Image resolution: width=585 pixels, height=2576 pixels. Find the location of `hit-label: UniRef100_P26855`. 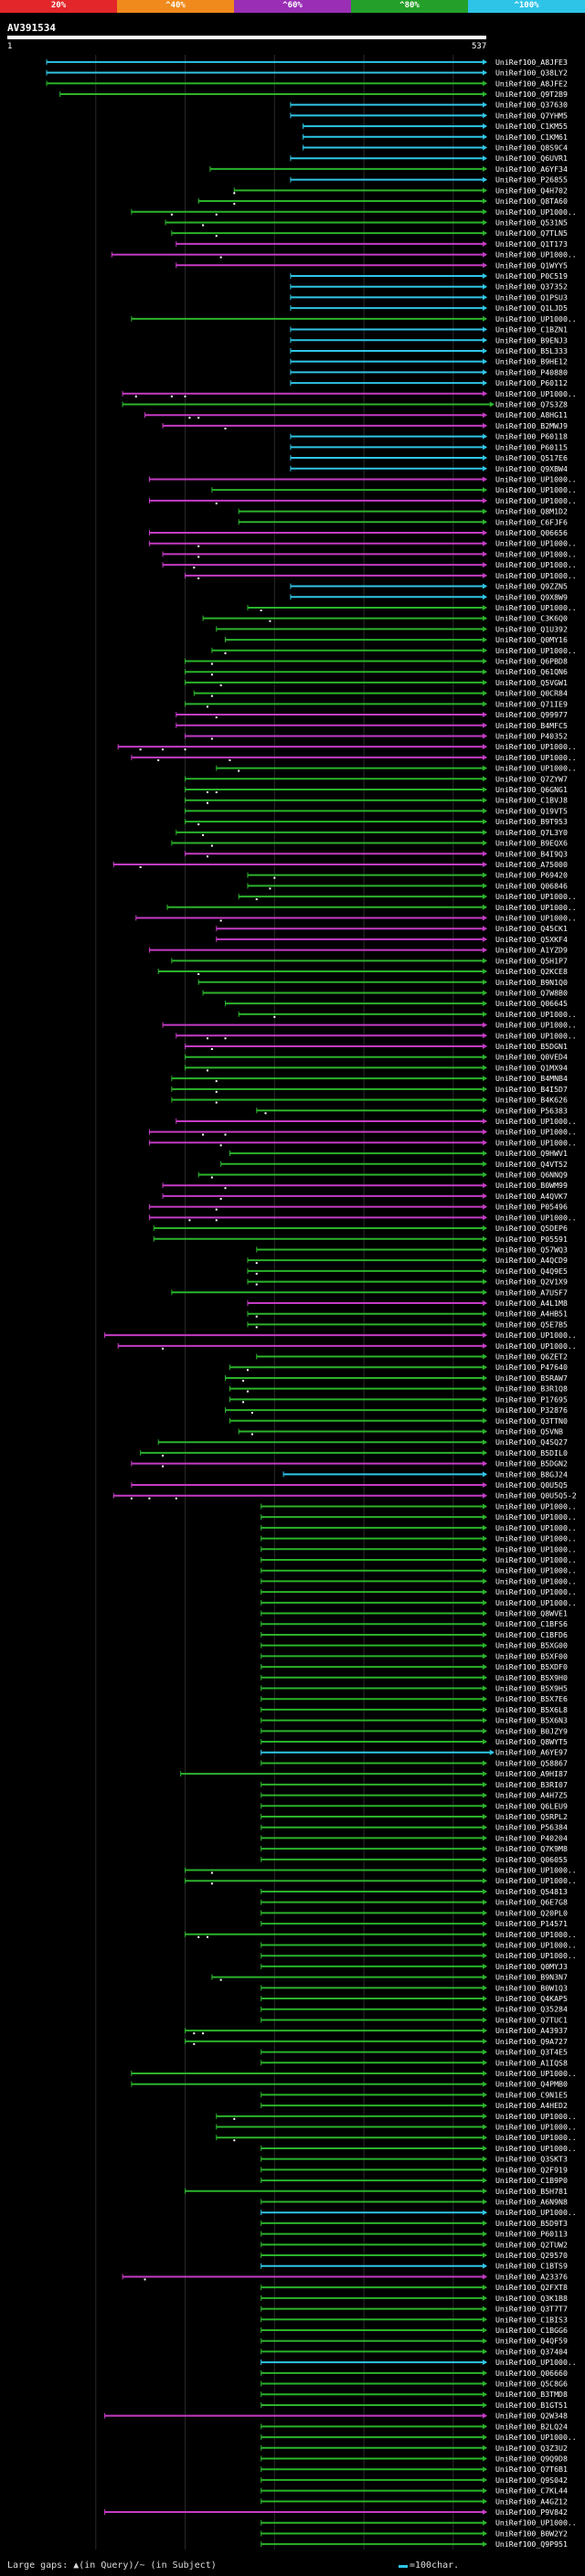

hit-label: UniRef100_P26855 is located at coordinates (532, 180).